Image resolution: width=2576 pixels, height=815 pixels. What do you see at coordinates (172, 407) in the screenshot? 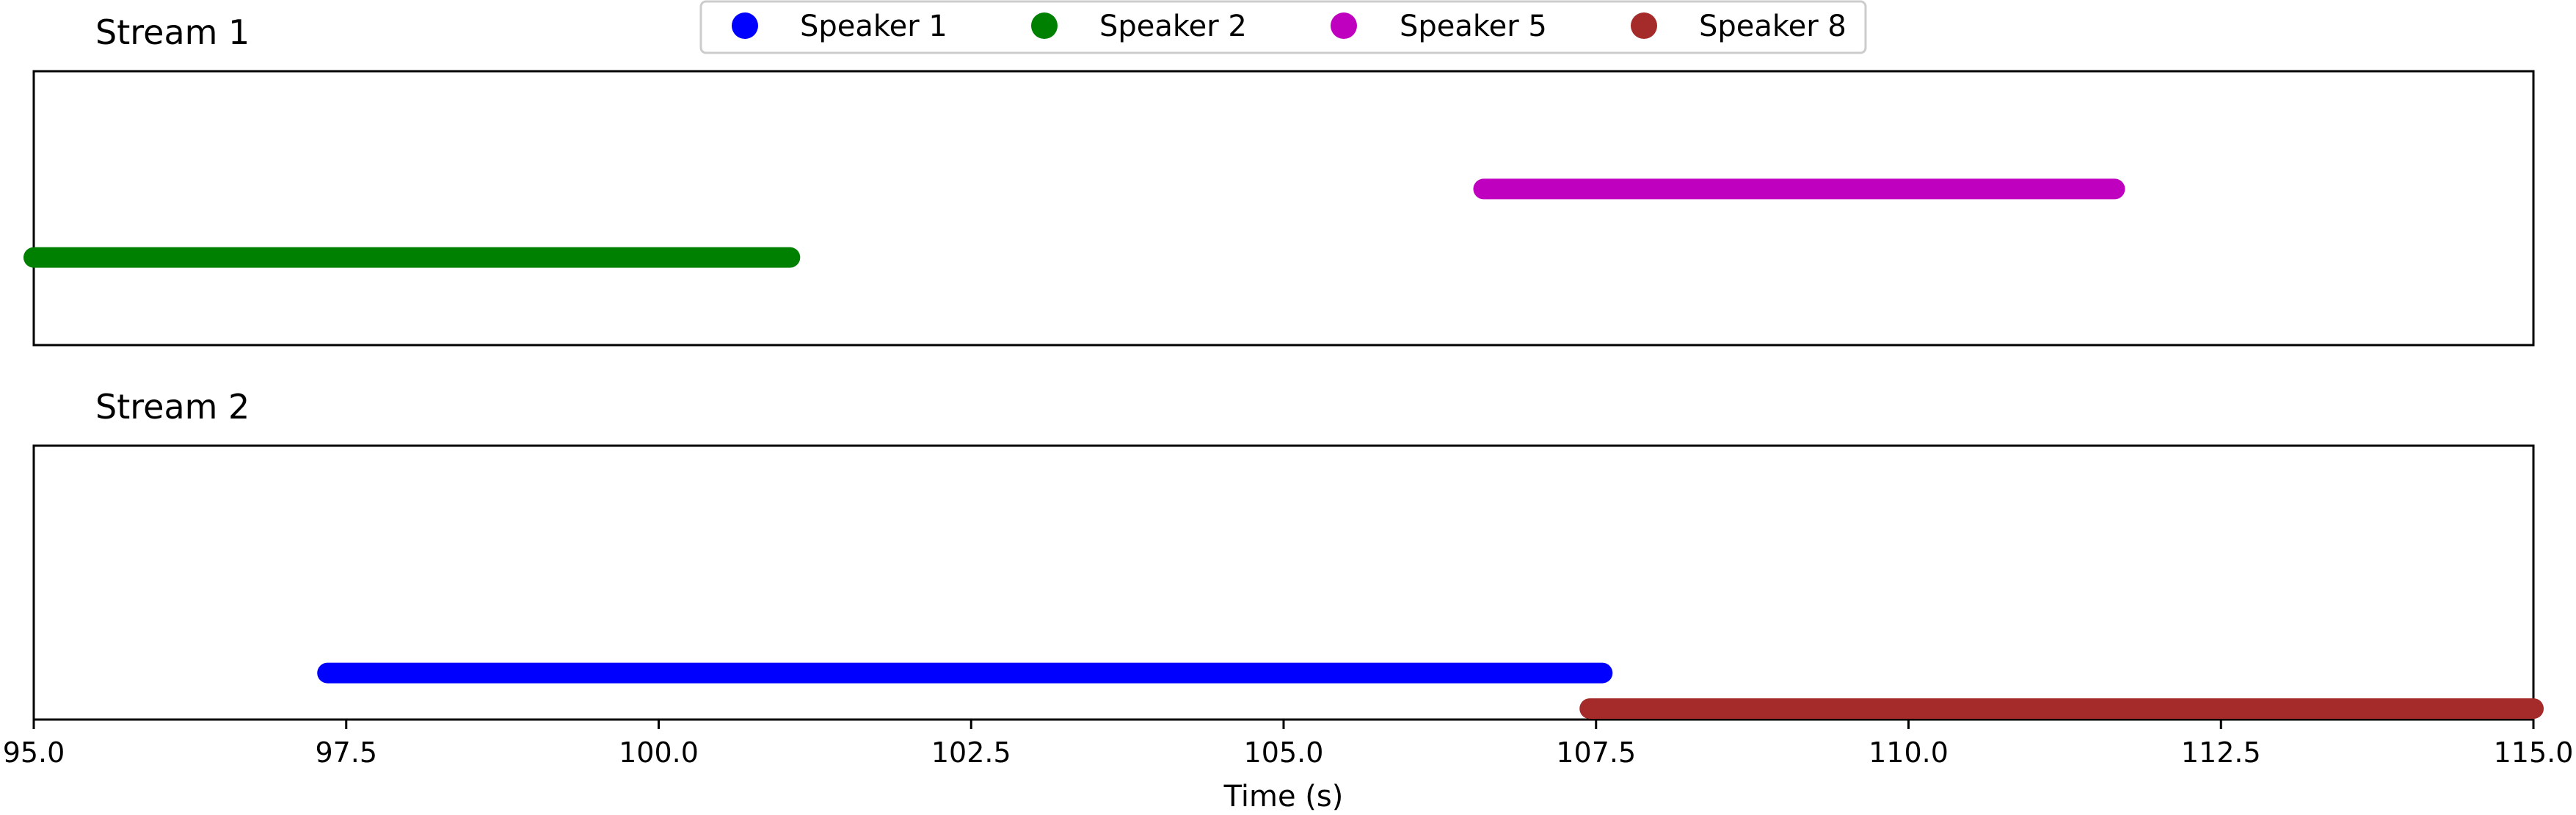
I see `panel-title-stream-2: Stream 2` at bounding box center [172, 407].